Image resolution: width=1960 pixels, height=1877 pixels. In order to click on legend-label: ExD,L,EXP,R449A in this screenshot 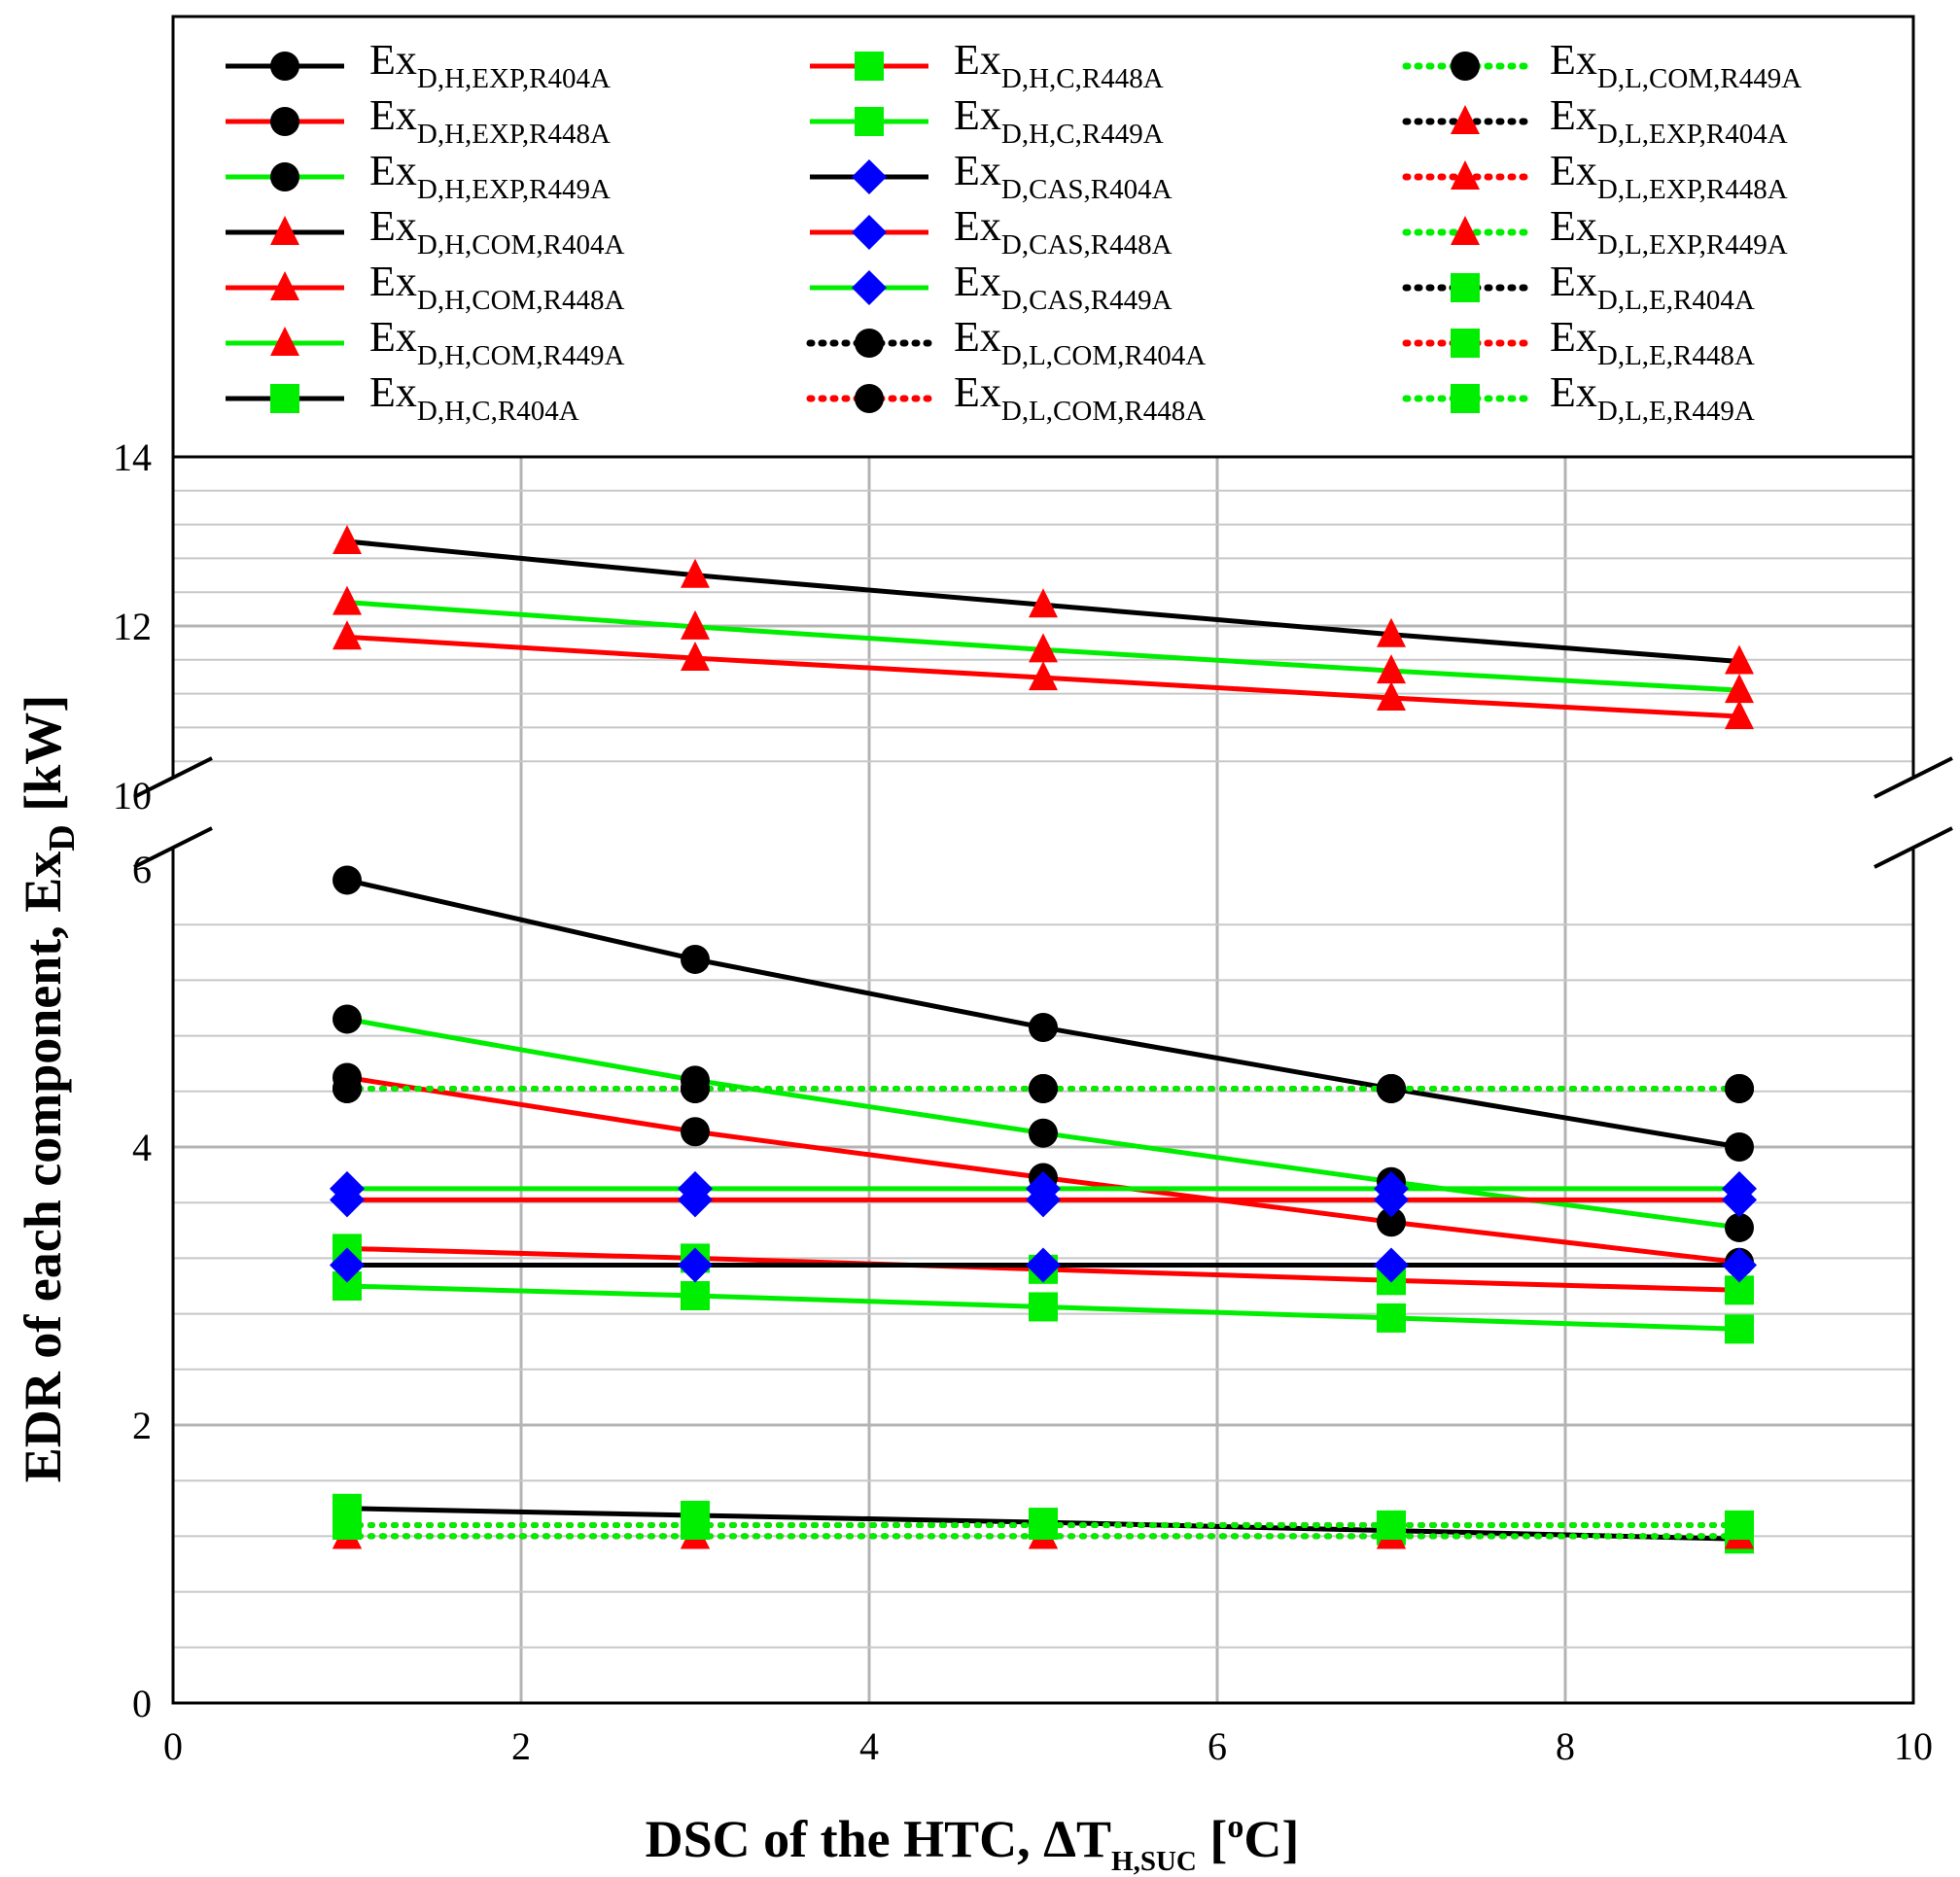, I will do `click(1669, 232)`.